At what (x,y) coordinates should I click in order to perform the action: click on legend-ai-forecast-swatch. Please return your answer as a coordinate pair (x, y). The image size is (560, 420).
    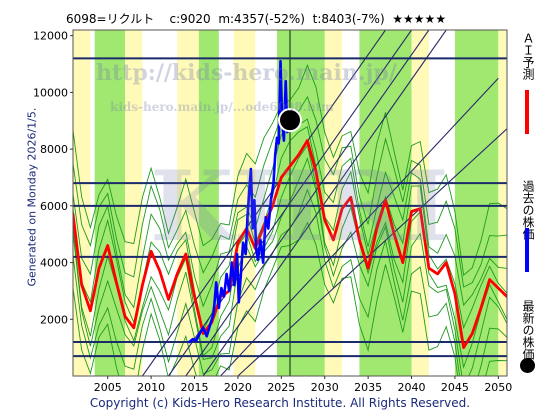
    Looking at the image, I should click on (527, 112).